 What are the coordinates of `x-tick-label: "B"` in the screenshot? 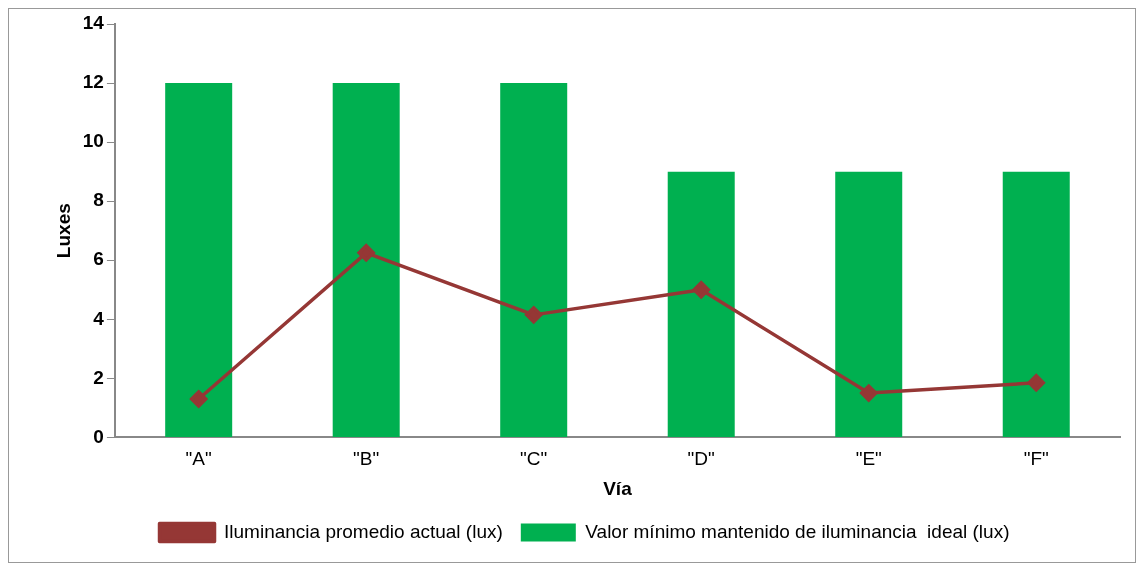 It's located at (366, 459).